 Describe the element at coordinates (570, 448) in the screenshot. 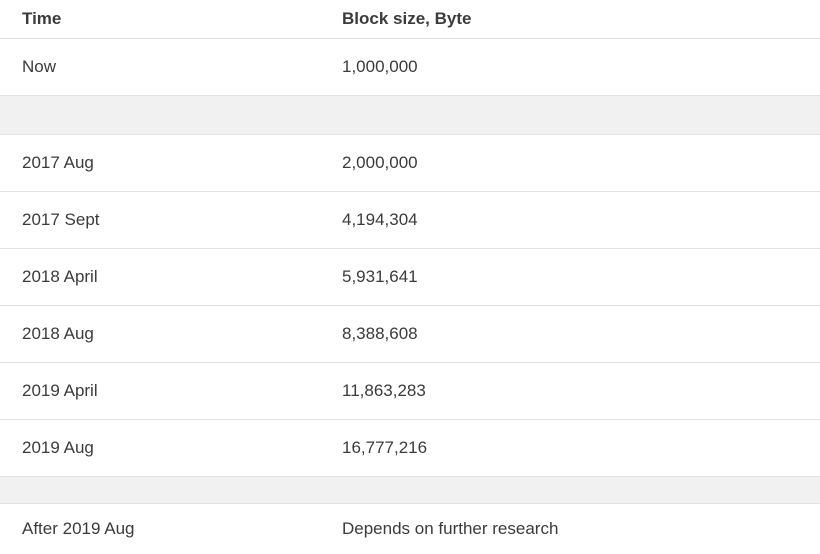

I see `size-cell: 16,777,216` at that location.